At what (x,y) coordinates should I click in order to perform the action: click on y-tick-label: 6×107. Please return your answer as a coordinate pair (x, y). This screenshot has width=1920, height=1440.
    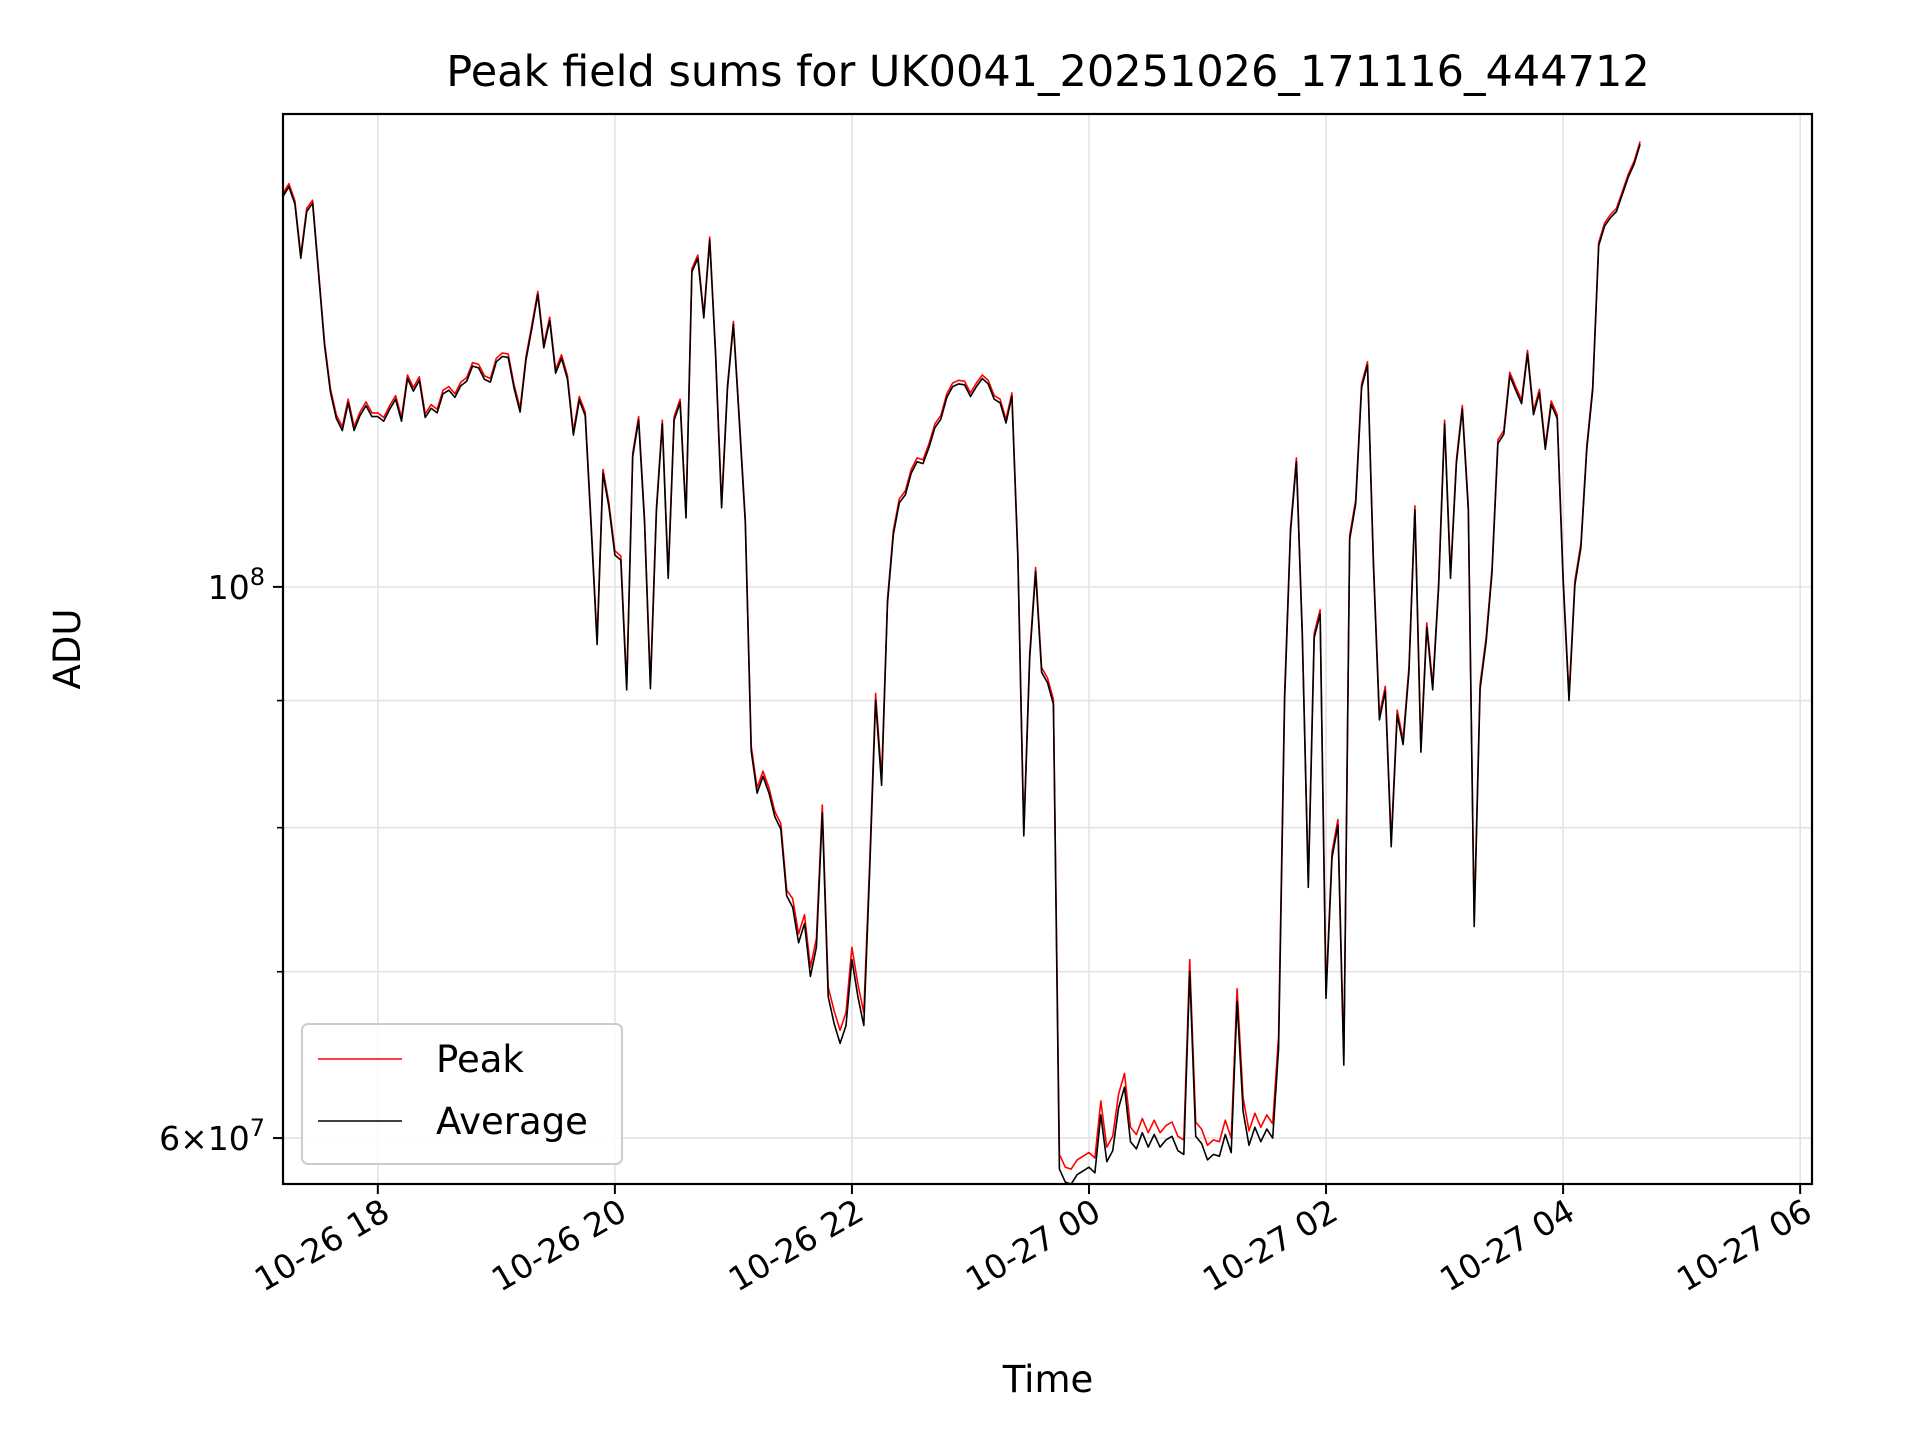
    Looking at the image, I should click on (212, 1136).